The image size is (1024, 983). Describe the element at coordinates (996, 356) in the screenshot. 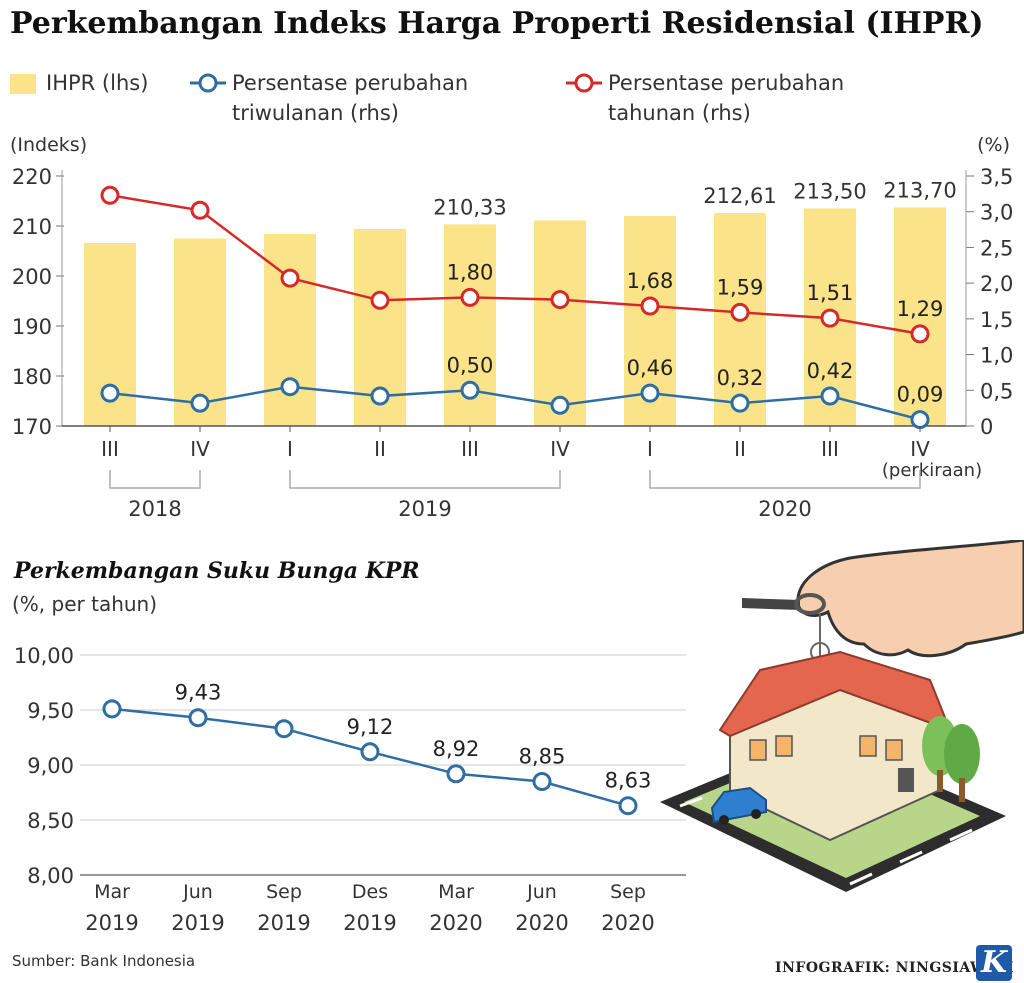

I see `right-tick-label: 1,0` at that location.